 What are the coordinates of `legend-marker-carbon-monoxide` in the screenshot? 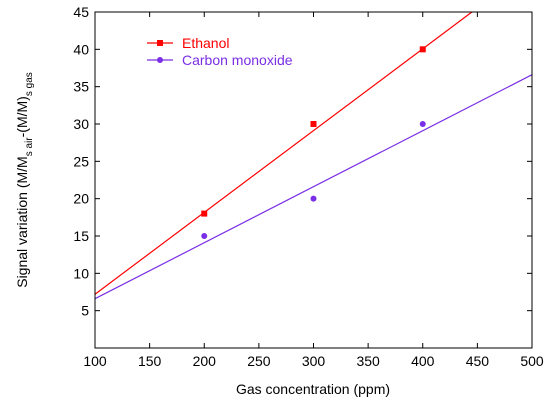 It's located at (160, 60).